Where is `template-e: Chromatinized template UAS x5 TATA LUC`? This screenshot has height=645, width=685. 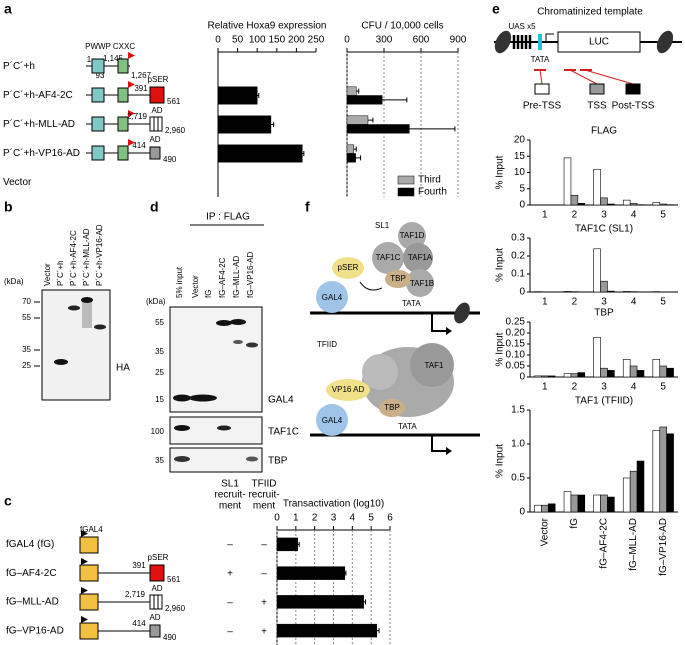 template-e: Chromatinized template UAS x5 TATA LUC is located at coordinates (588, 46).